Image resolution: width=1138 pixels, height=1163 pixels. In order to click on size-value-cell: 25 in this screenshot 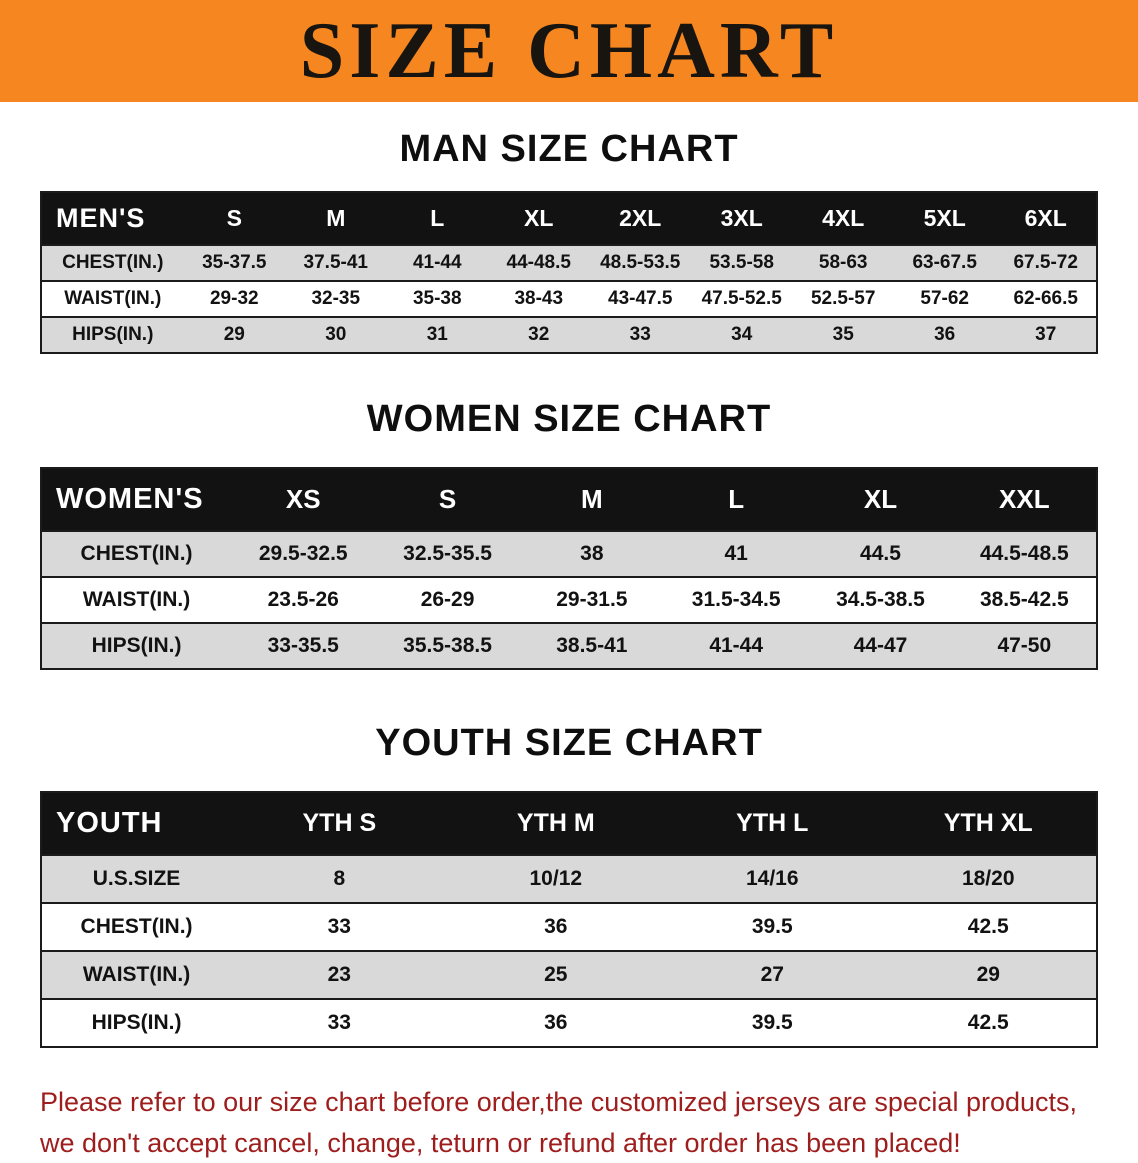, I will do `click(556, 975)`.